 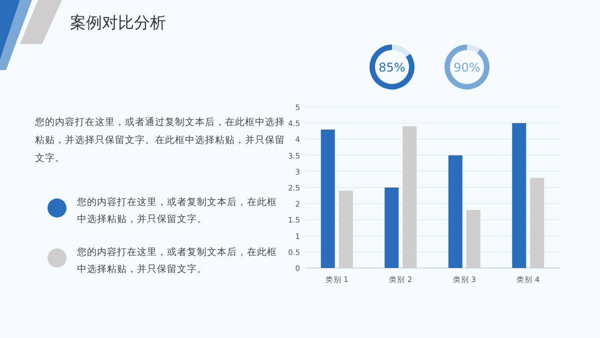 What do you see at coordinates (118, 22) in the screenshot?
I see `text: 案例对比分析` at bounding box center [118, 22].